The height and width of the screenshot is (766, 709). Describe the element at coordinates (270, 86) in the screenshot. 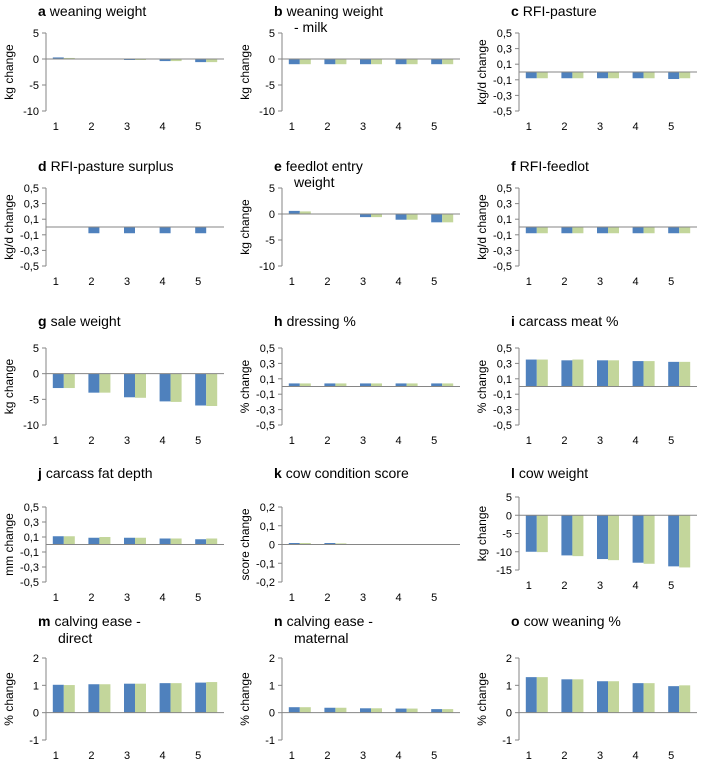

I see `y-tick-label: -5` at that location.